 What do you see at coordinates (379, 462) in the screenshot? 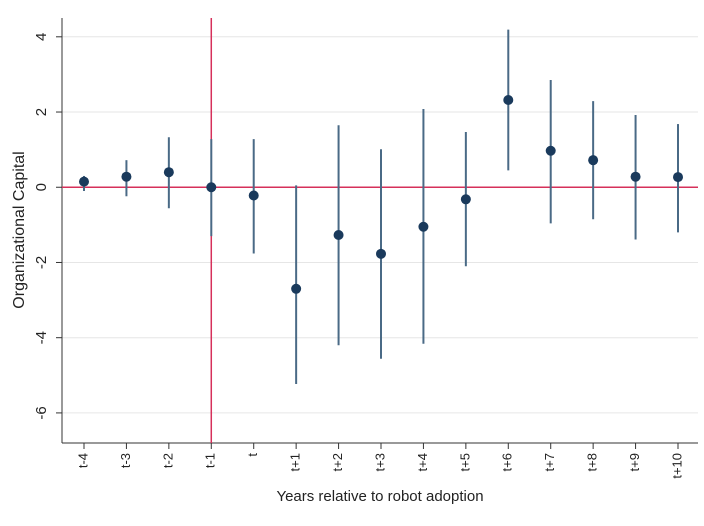
I see `x-tick-label: t+3` at bounding box center [379, 462].